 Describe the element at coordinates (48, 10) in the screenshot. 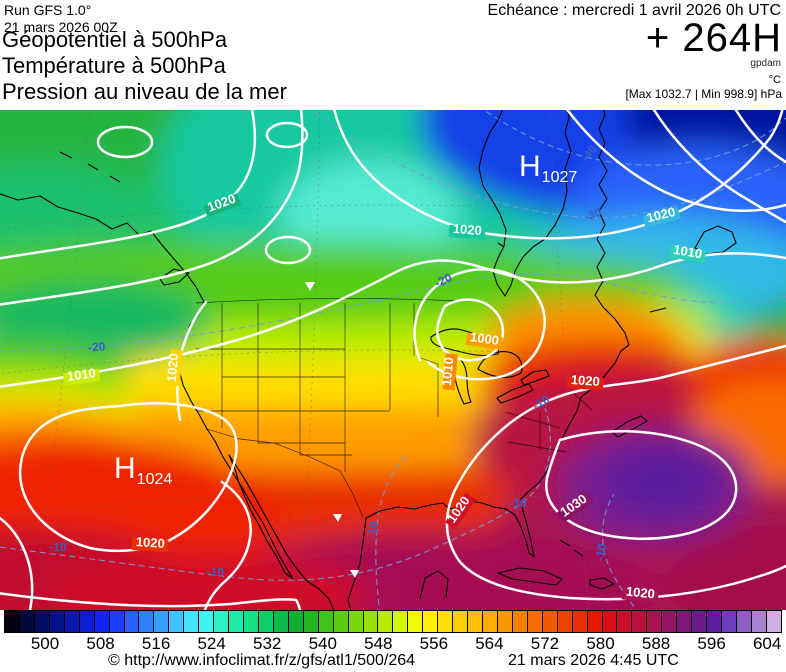

I see `run-model: Run GFS 1.0°` at that location.